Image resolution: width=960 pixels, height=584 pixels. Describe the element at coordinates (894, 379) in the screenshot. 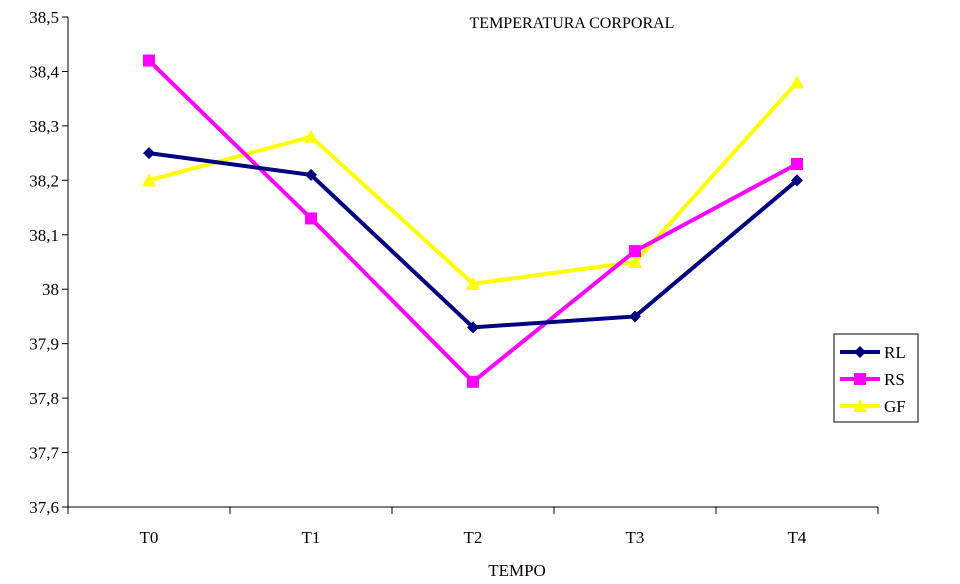

I see `legend-label-rs: RS` at that location.